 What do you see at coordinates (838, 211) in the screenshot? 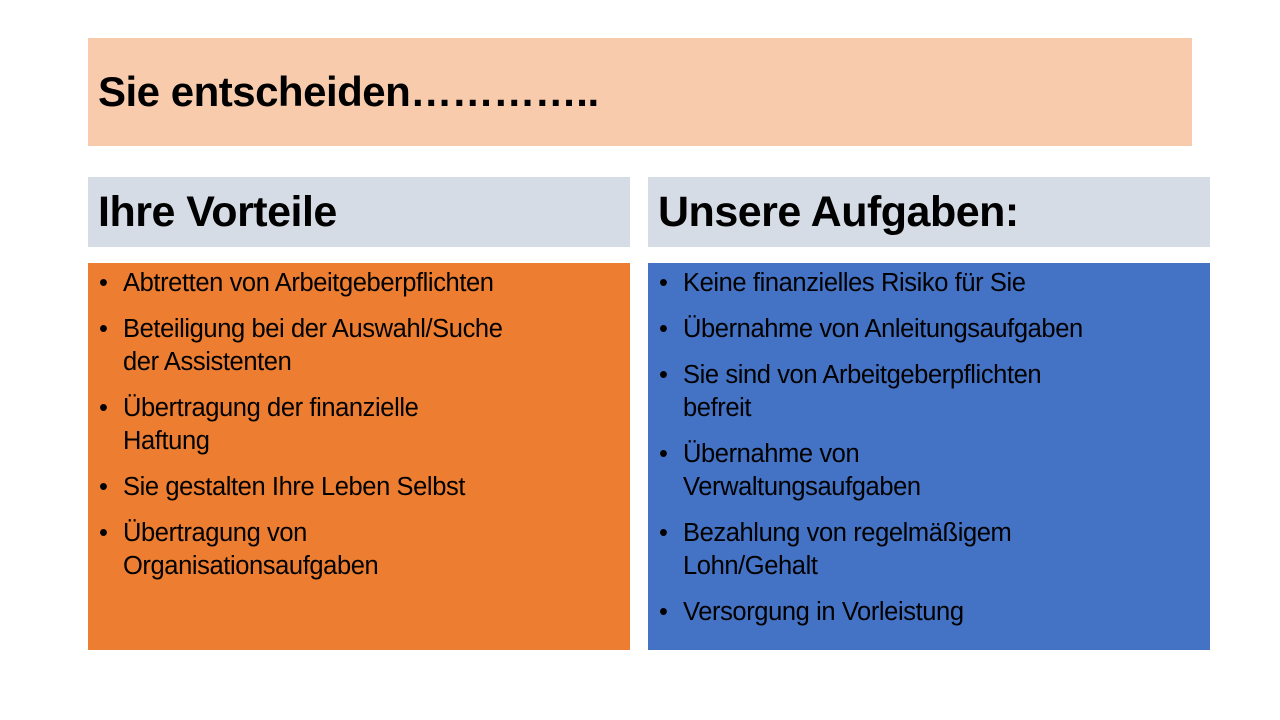
I see `tasks-heading: Unsere Aufgaben:` at bounding box center [838, 211].